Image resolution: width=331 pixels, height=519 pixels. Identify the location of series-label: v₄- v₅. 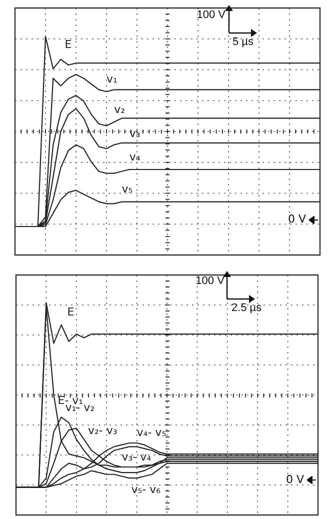
(151, 432).